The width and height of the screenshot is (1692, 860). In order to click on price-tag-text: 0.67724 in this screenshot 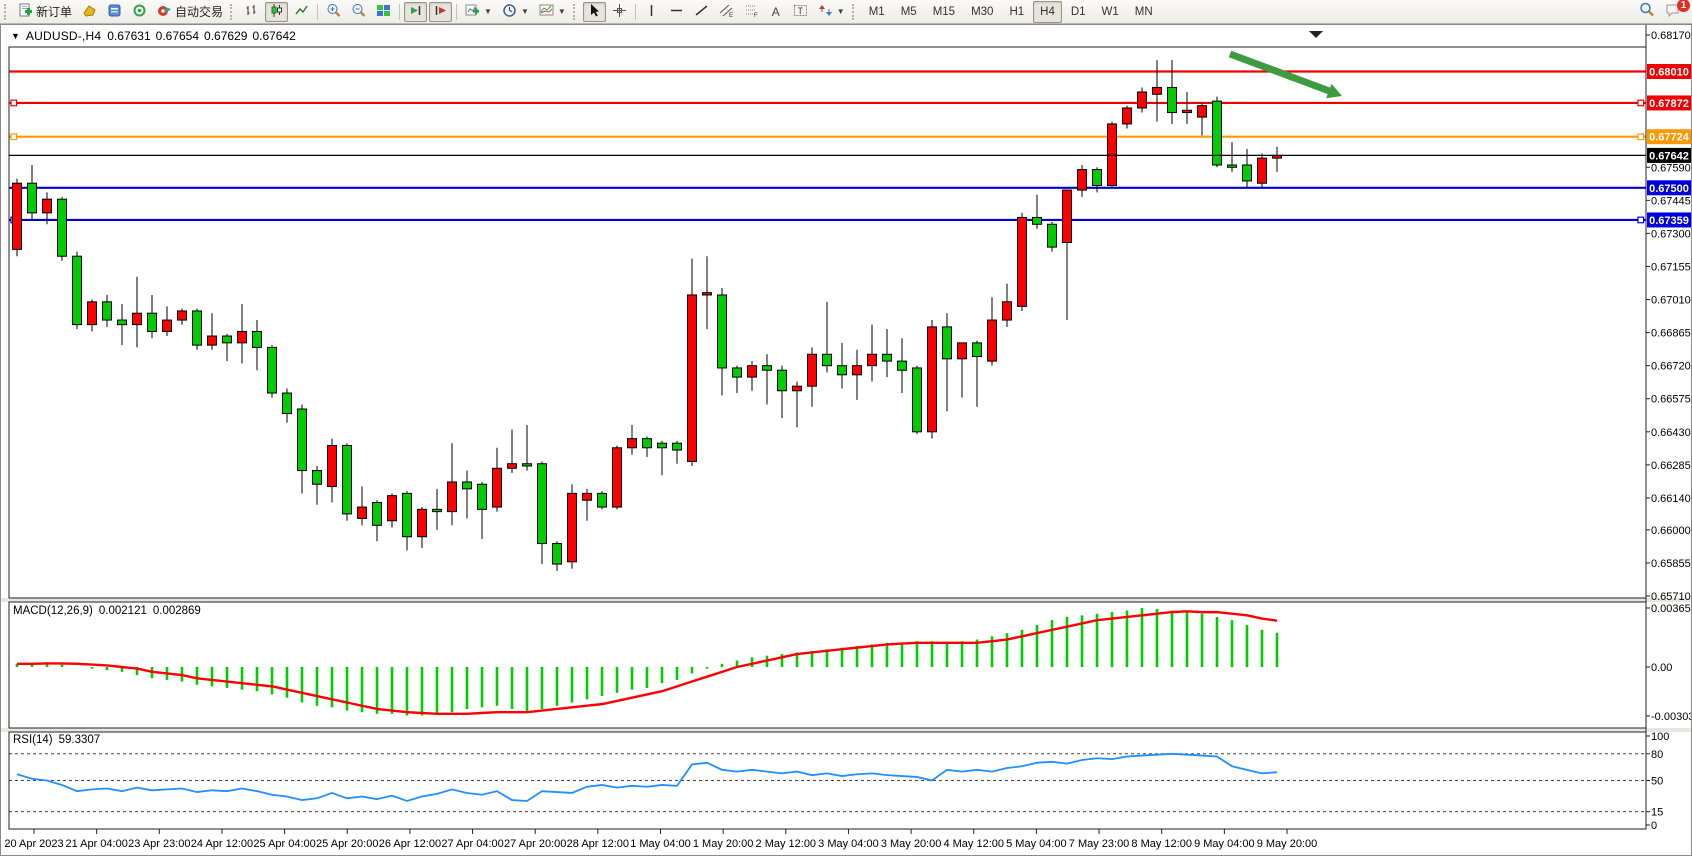, I will do `click(1669, 138)`.